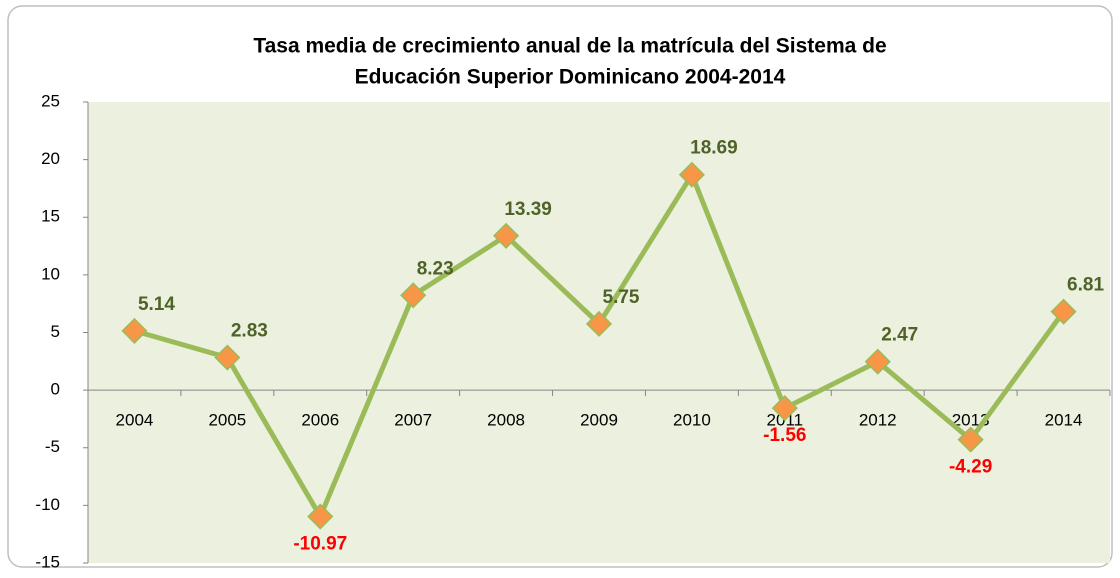 This screenshot has height=578, width=1120. I want to click on y-tick-label: 5, so click(55, 331).